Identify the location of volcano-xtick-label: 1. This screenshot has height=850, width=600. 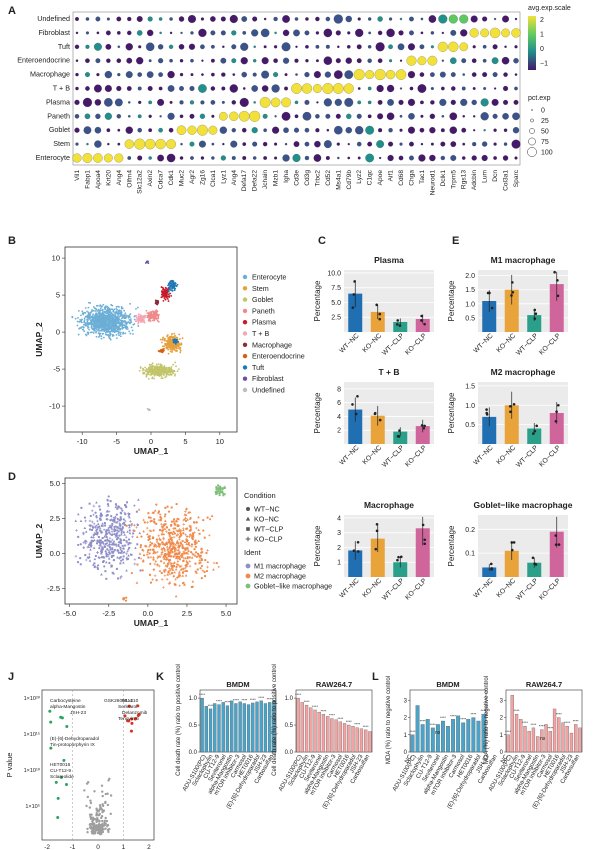
(124, 847).